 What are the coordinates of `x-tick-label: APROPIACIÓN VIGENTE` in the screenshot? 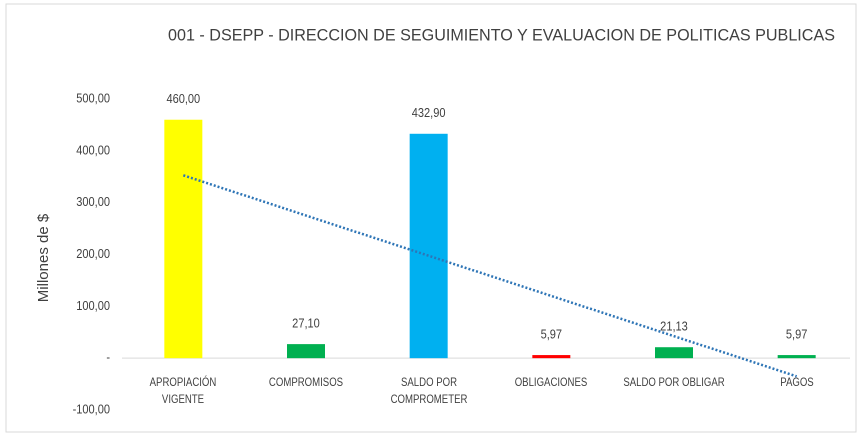 It's located at (183, 391).